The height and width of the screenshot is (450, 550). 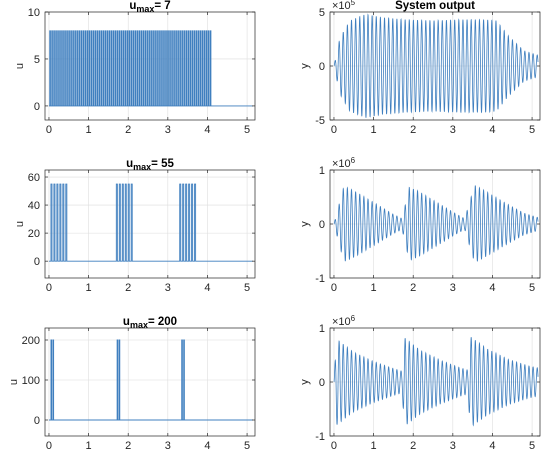 I want to click on y-tick-label: 100, so click(x=31, y=381).